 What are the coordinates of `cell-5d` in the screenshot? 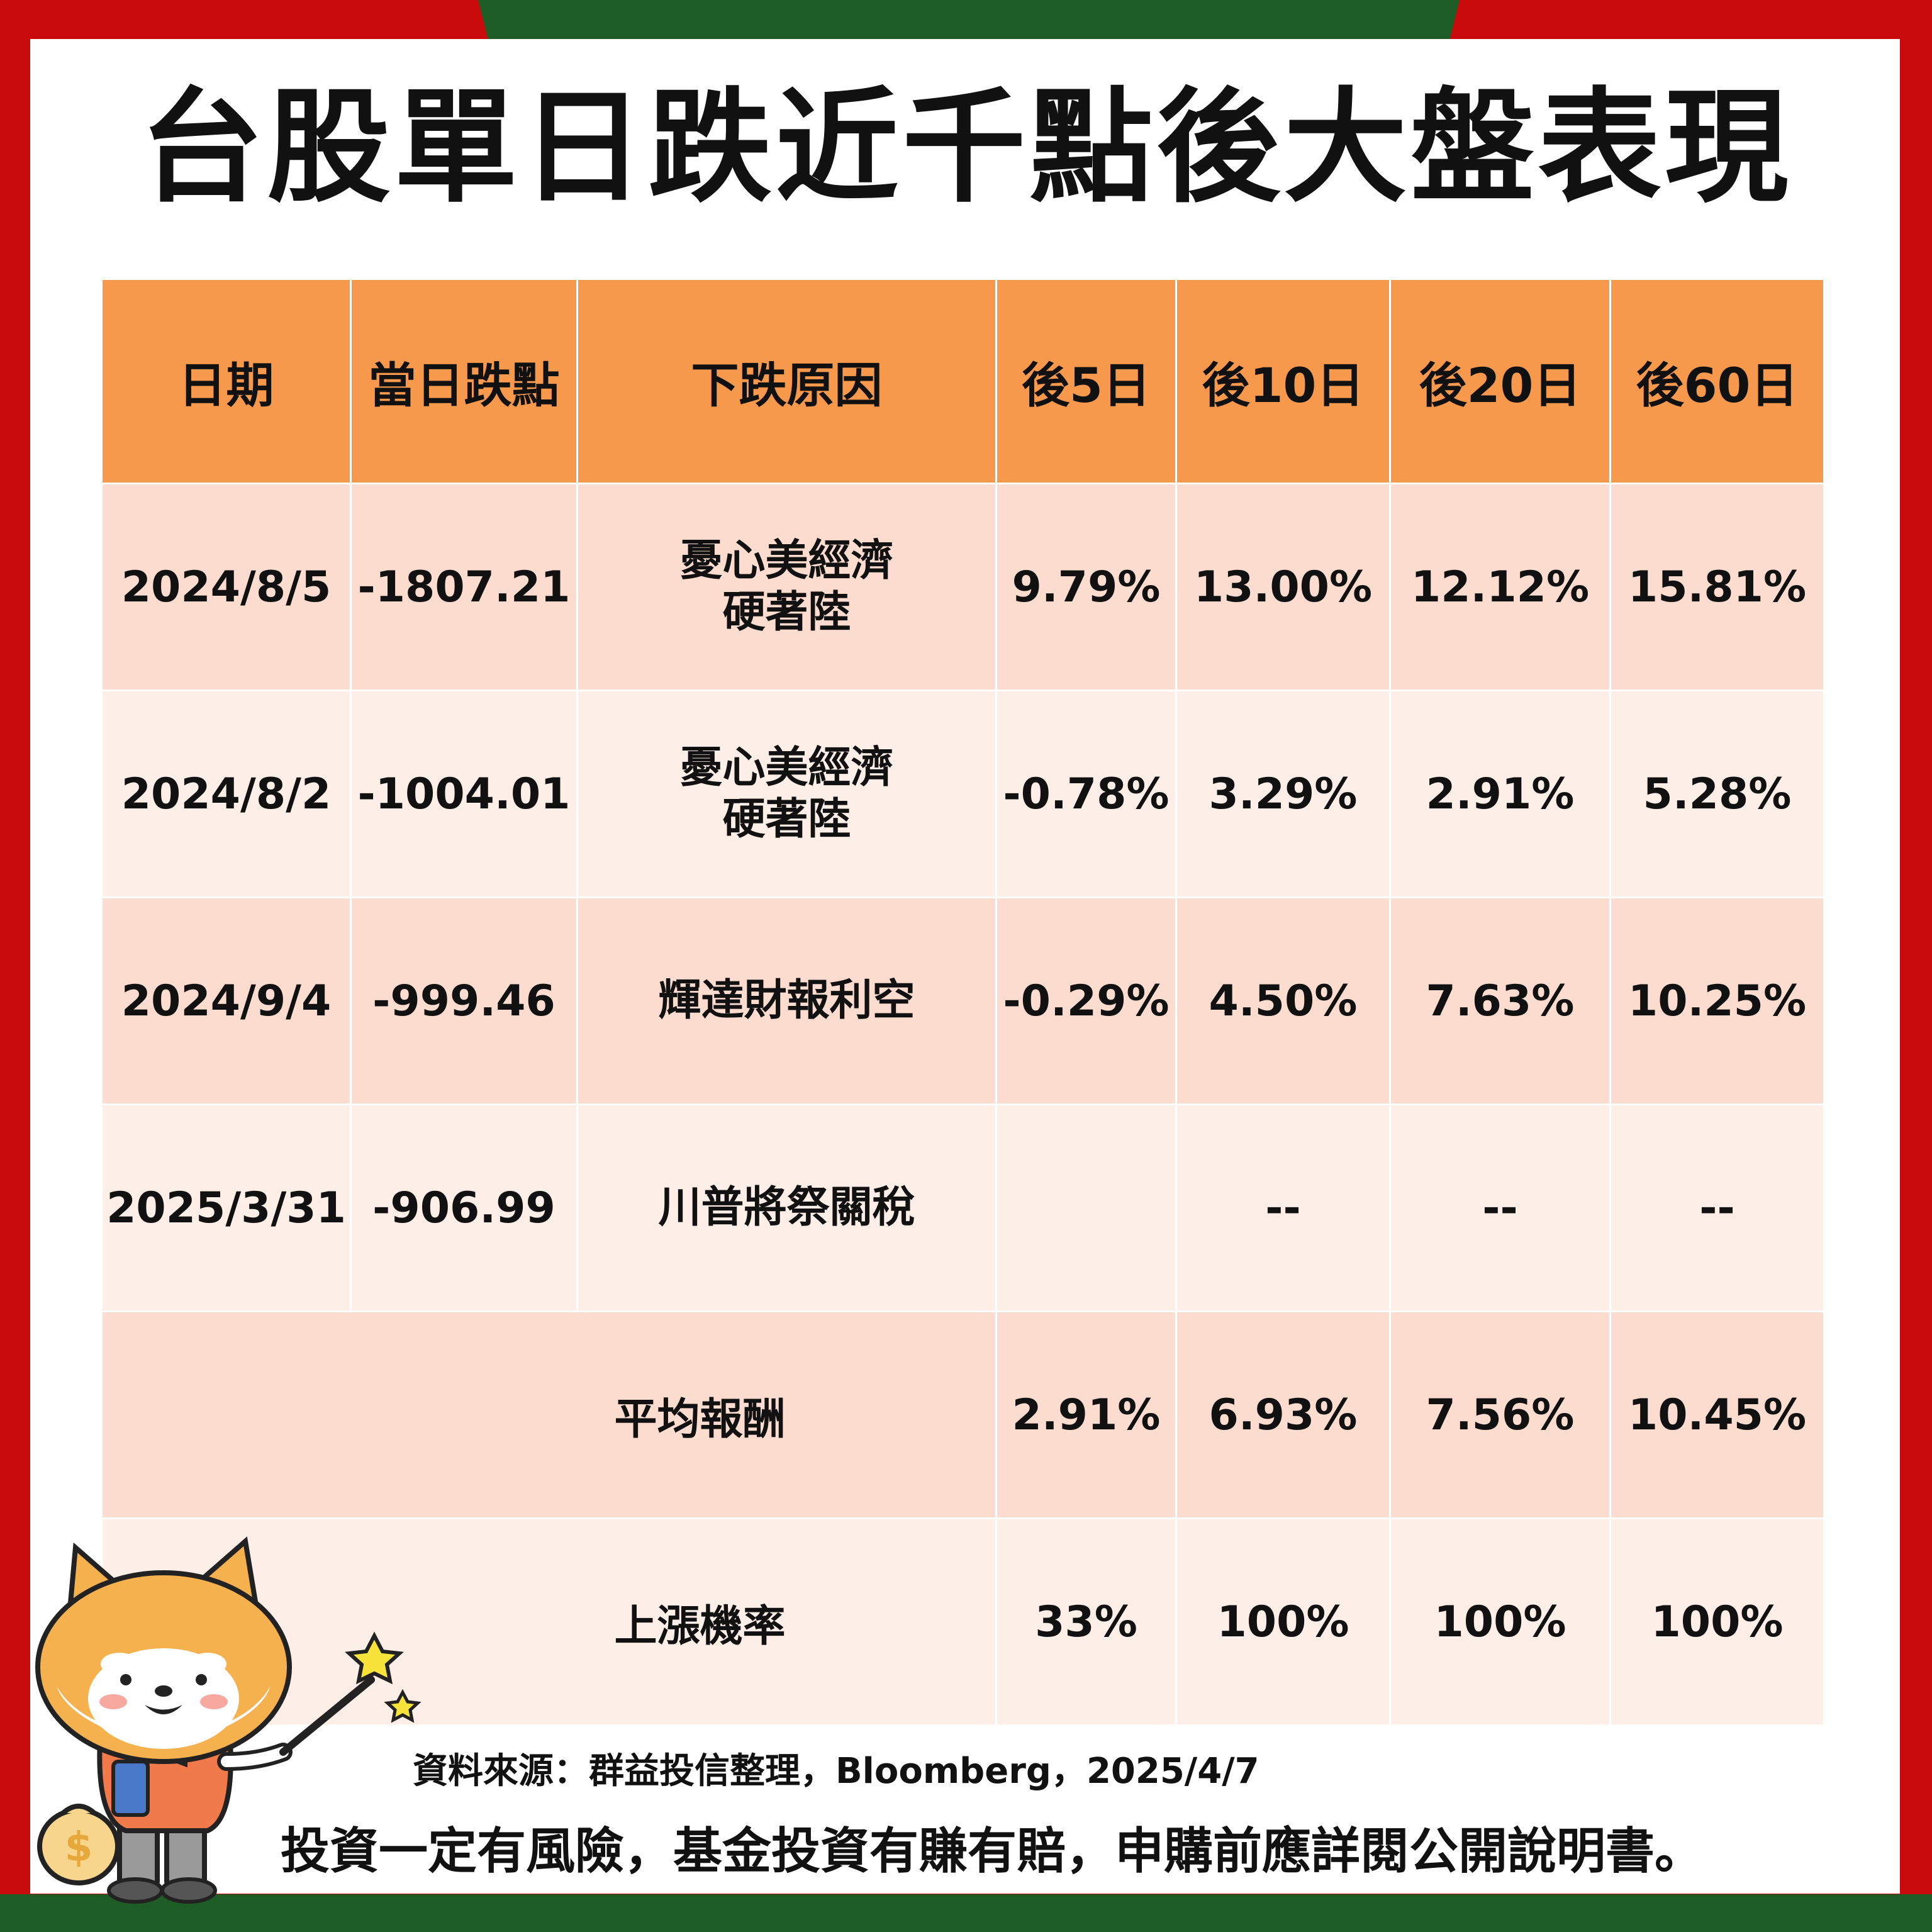 It's located at (1086, 1207).